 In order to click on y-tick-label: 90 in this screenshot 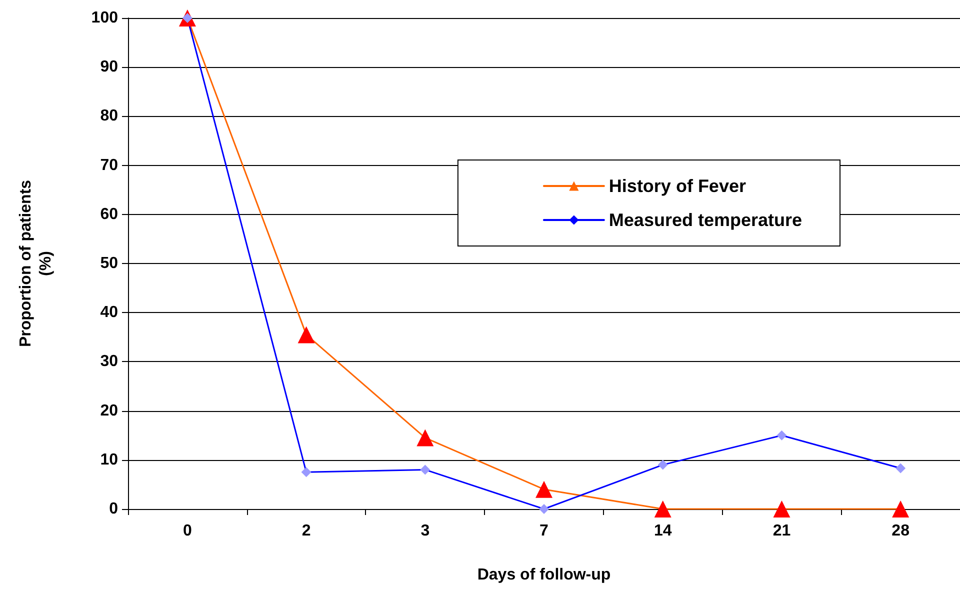, I will do `click(109, 67)`.